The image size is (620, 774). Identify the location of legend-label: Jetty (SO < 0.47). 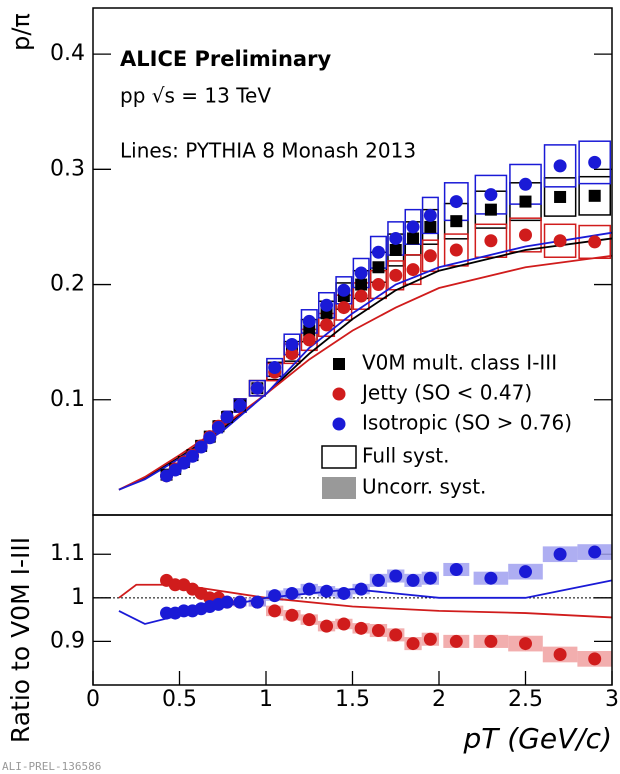
(446, 393).